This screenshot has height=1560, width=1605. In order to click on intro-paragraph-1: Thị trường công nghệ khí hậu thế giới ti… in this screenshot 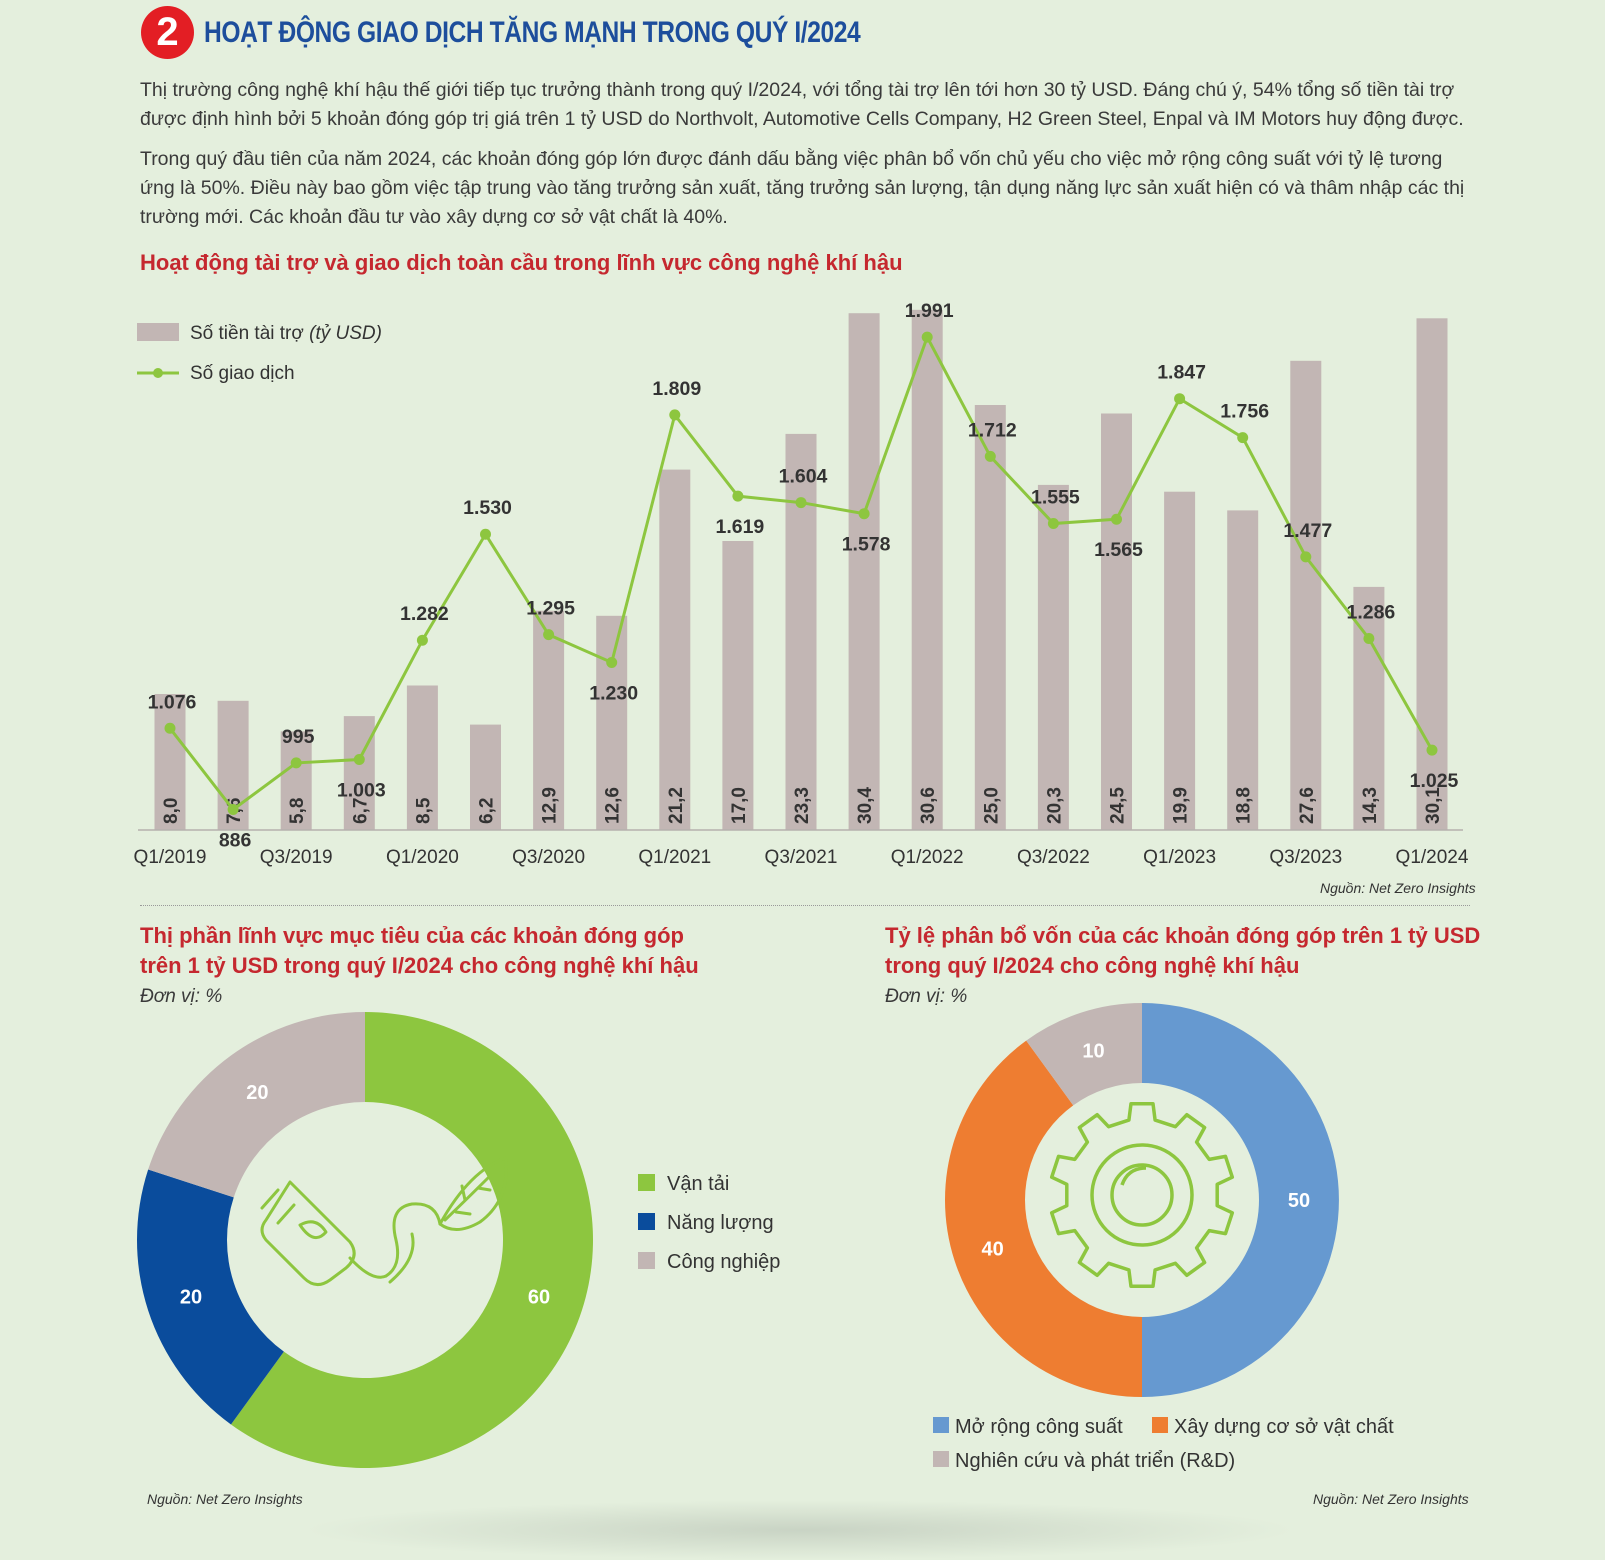, I will do `click(802, 104)`.